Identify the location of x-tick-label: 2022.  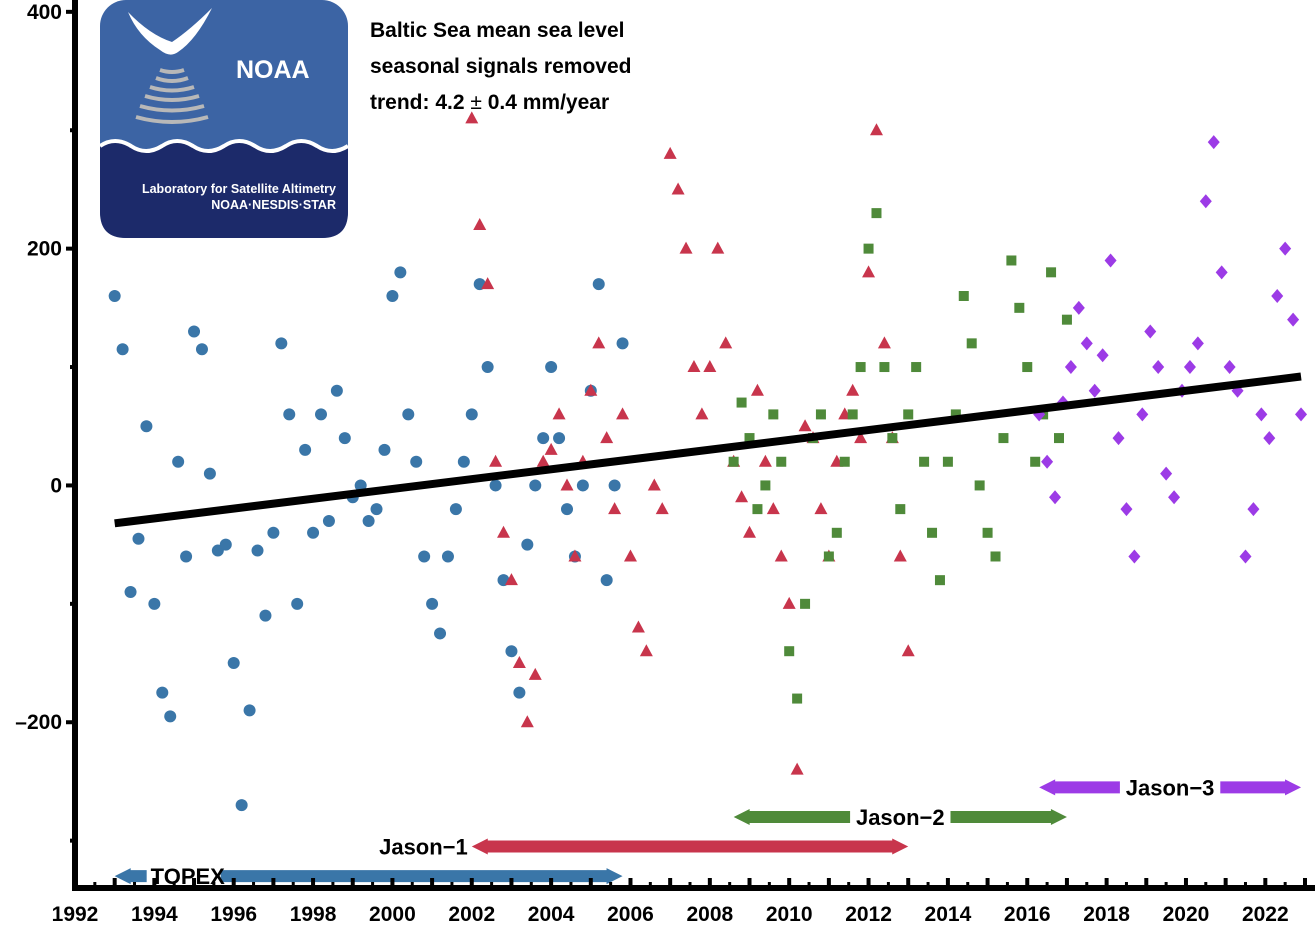
(1265, 914).